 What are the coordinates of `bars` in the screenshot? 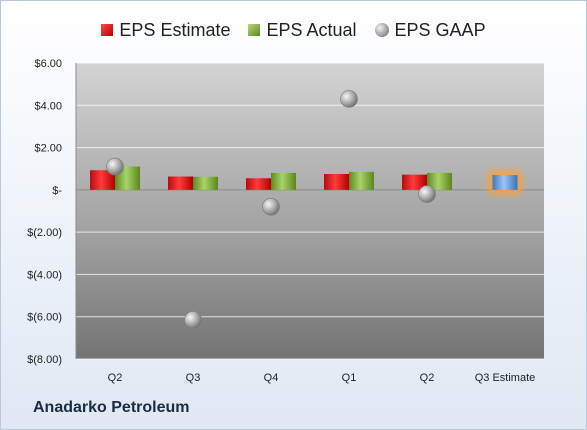 It's located at (306, 180).